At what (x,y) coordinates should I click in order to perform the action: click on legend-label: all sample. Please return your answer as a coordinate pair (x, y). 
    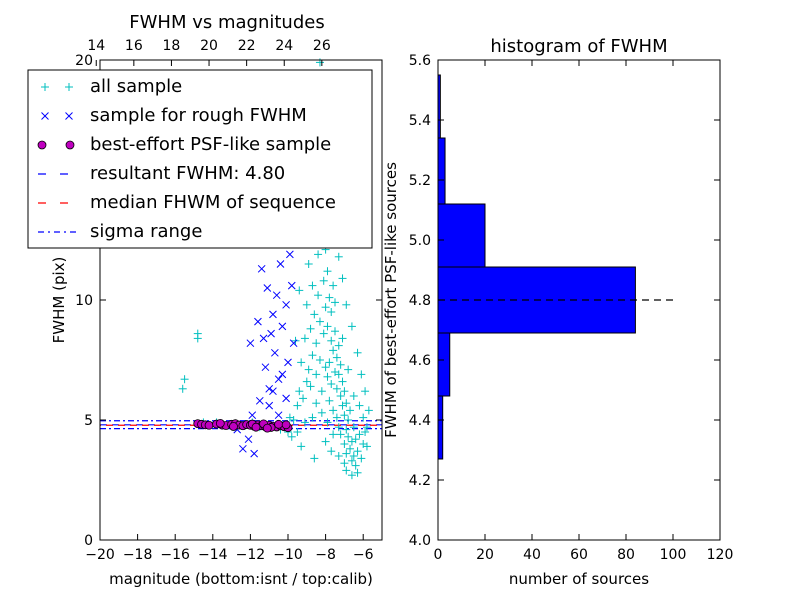
    Looking at the image, I should click on (136, 86).